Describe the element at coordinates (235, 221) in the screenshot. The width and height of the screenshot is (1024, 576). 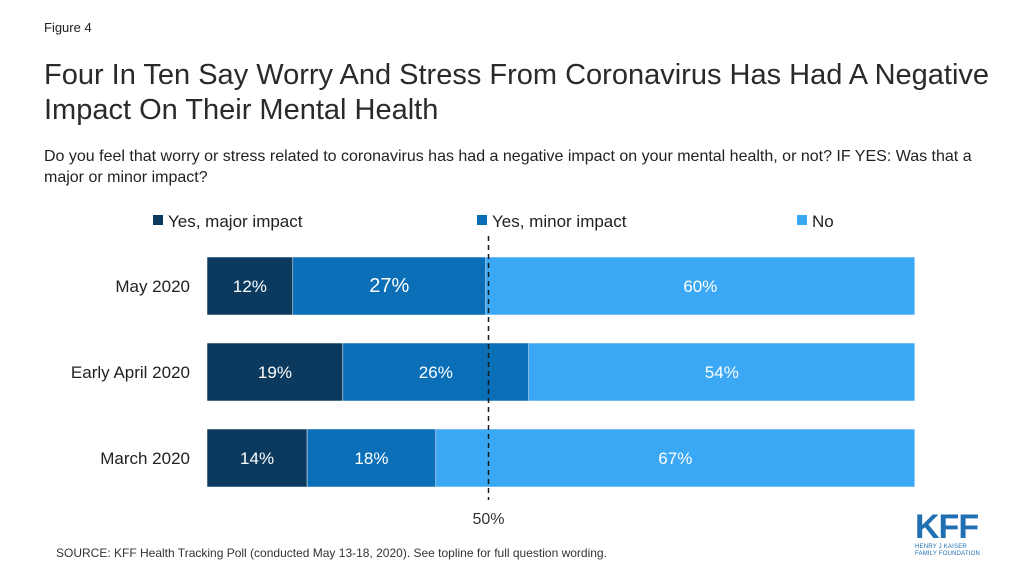
I see `legend-label: Yes, major impact` at that location.